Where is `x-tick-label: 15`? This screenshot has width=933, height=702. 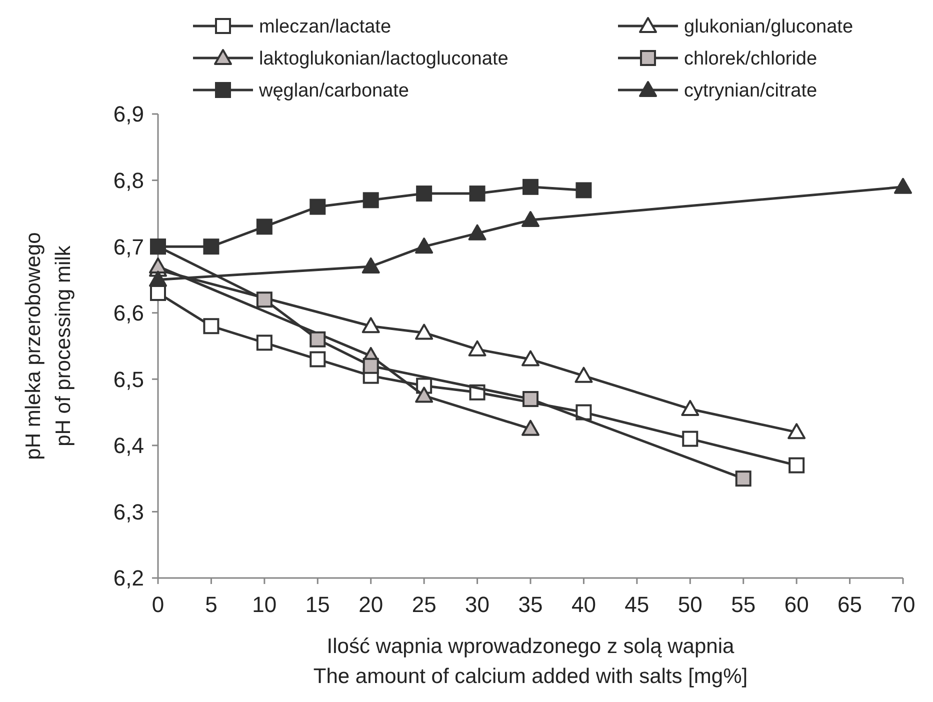
x-tick-label: 15 is located at coordinates (317, 604).